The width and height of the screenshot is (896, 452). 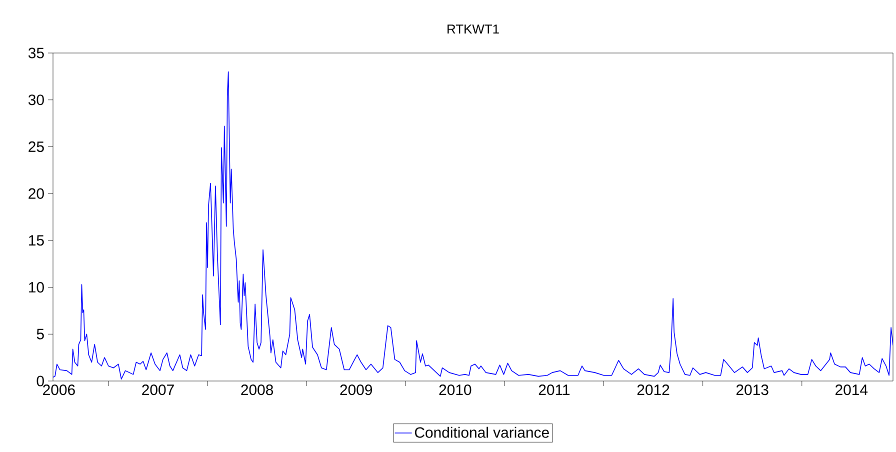 What do you see at coordinates (36, 53) in the screenshot?
I see `y-tick-label: 35` at bounding box center [36, 53].